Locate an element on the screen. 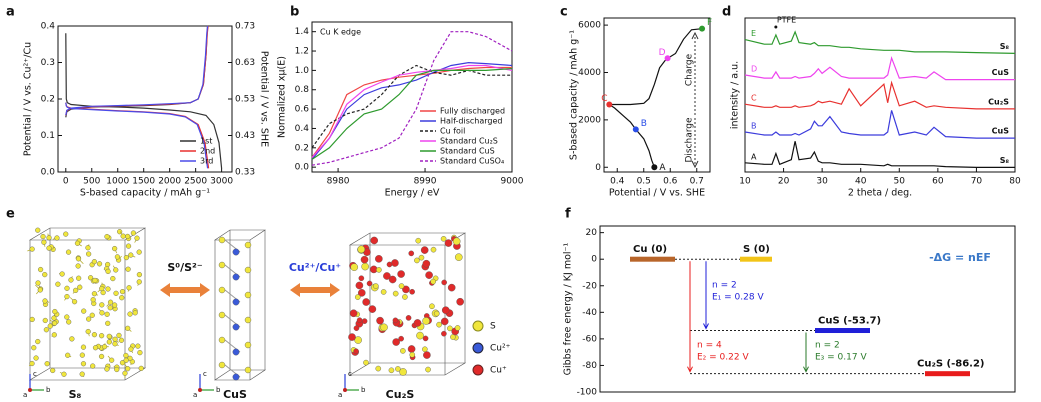  y-axis-label: intensity / a.u. is located at coordinates (735, 95).